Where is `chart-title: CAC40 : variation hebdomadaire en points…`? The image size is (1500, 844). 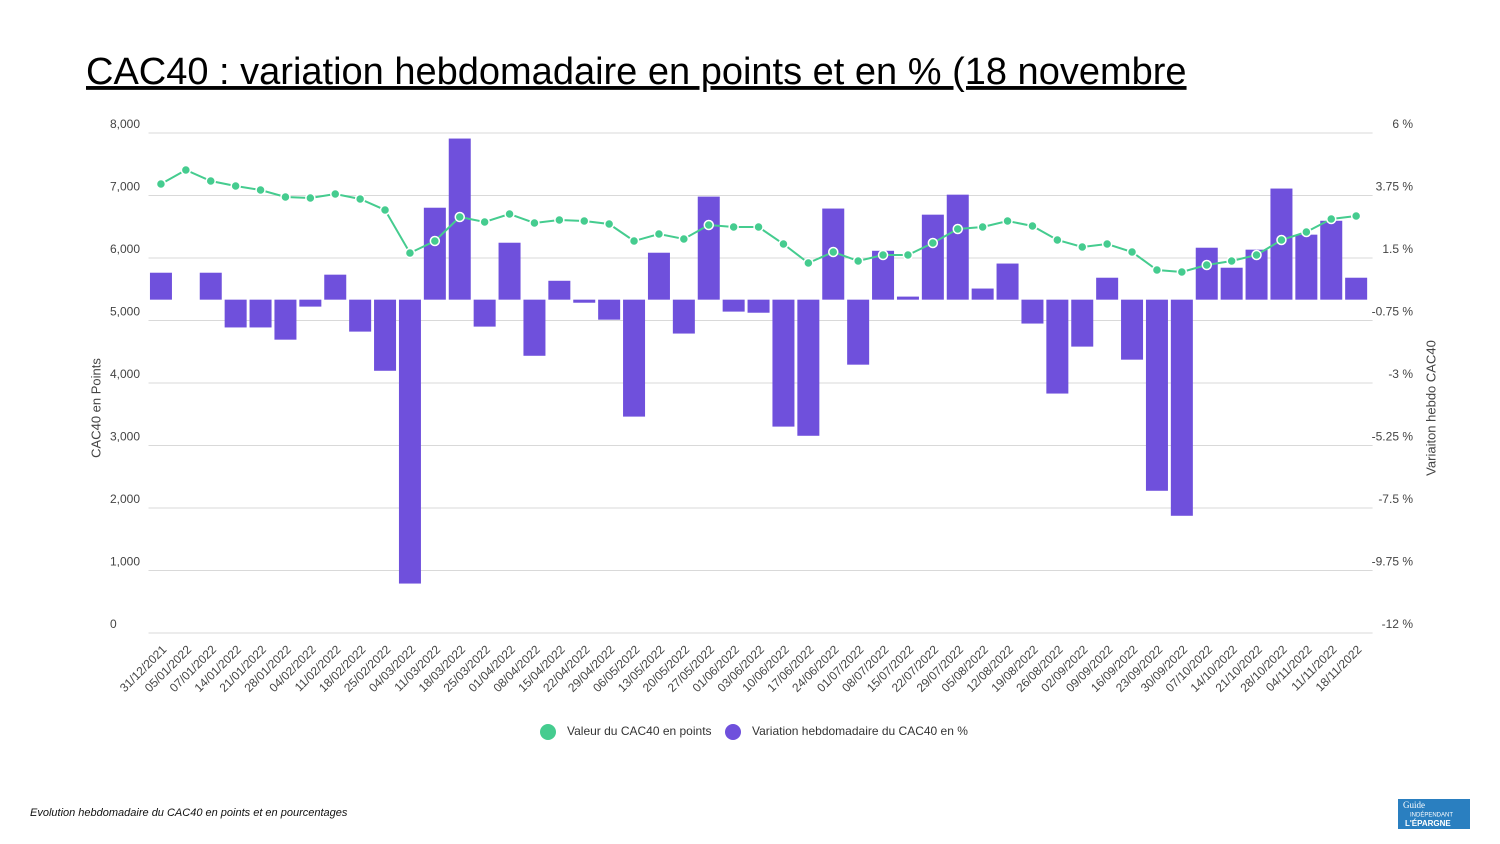
chart-title: CAC40 : variation hebdomadaire en points… is located at coordinates (636, 72).